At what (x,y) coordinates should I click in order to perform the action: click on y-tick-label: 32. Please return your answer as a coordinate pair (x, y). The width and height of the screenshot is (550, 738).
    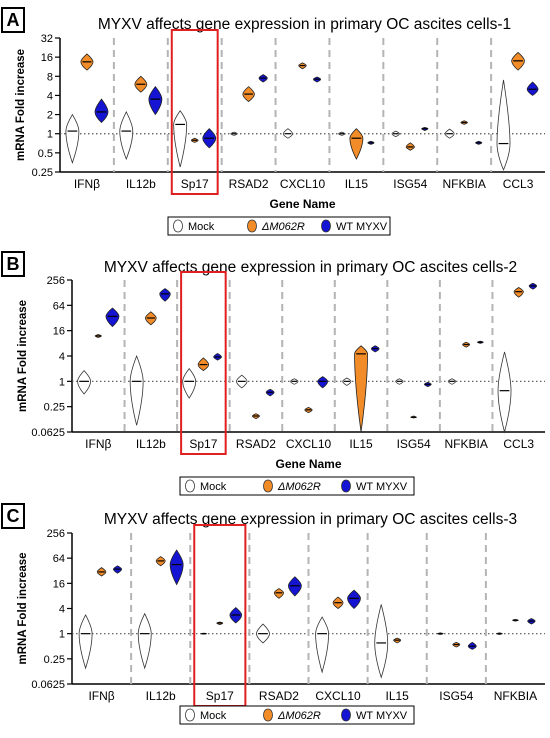
    Looking at the image, I should click on (47, 39).